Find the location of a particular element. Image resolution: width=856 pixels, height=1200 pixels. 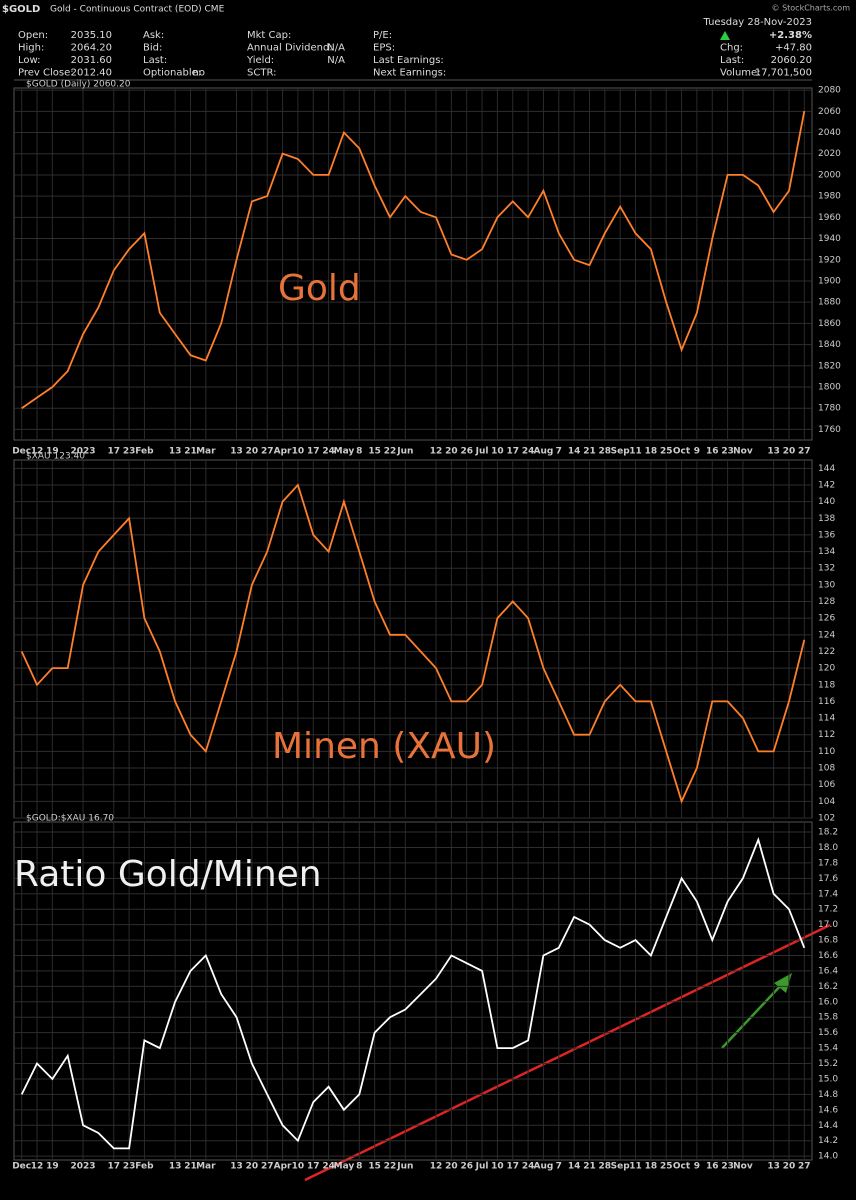

field-label: Ask: is located at coordinates (153, 35).